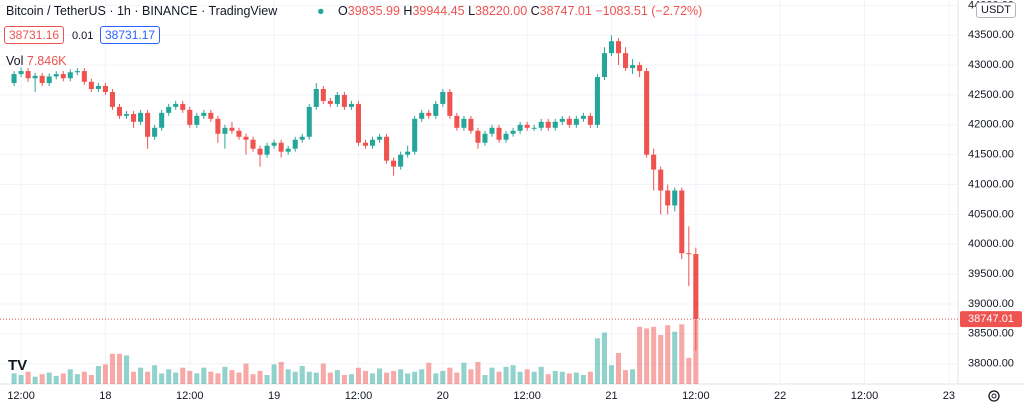  Describe the element at coordinates (34, 35) in the screenshot. I see `sell-price: 38731.16` at that location.